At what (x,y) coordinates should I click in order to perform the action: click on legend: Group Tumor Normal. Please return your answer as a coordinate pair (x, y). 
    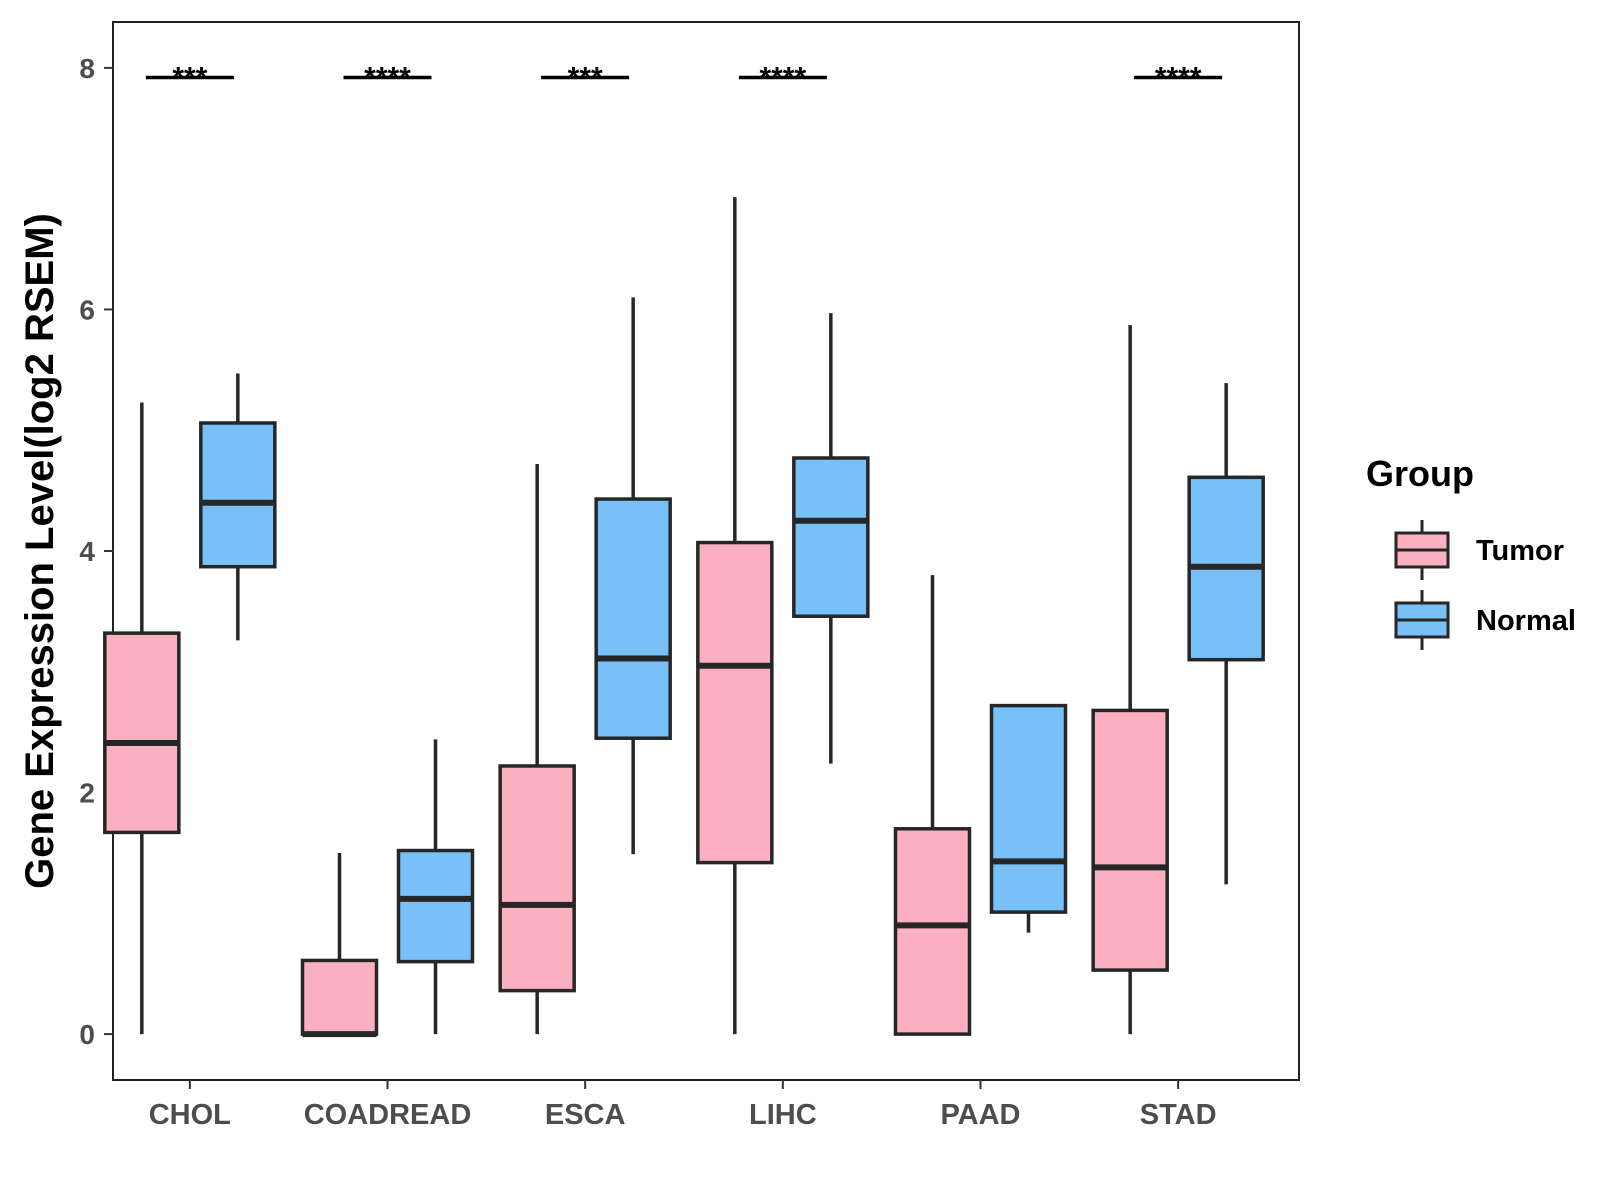
    Looking at the image, I should click on (1471, 551).